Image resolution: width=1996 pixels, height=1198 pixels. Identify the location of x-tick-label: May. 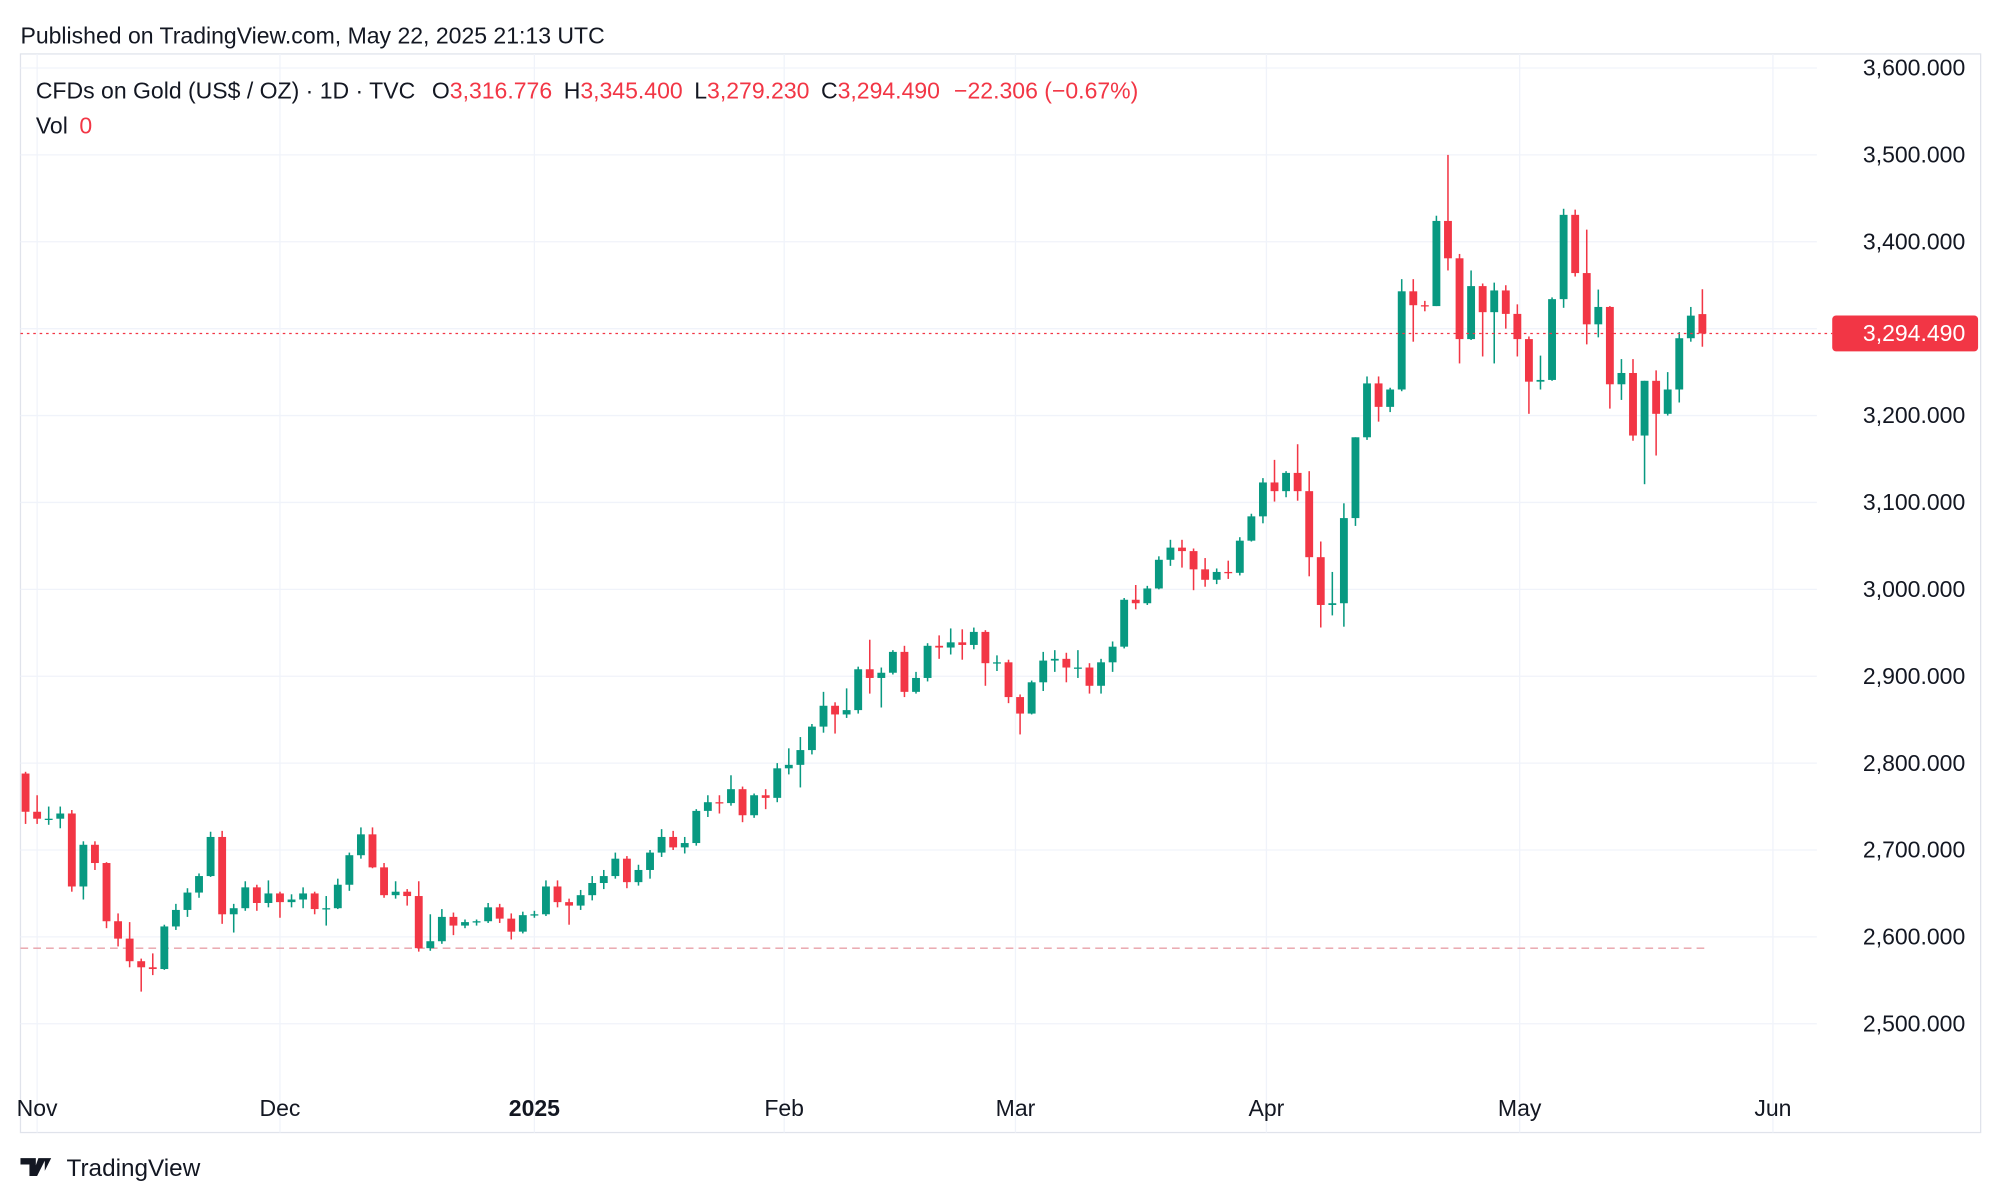
(1520, 1108).